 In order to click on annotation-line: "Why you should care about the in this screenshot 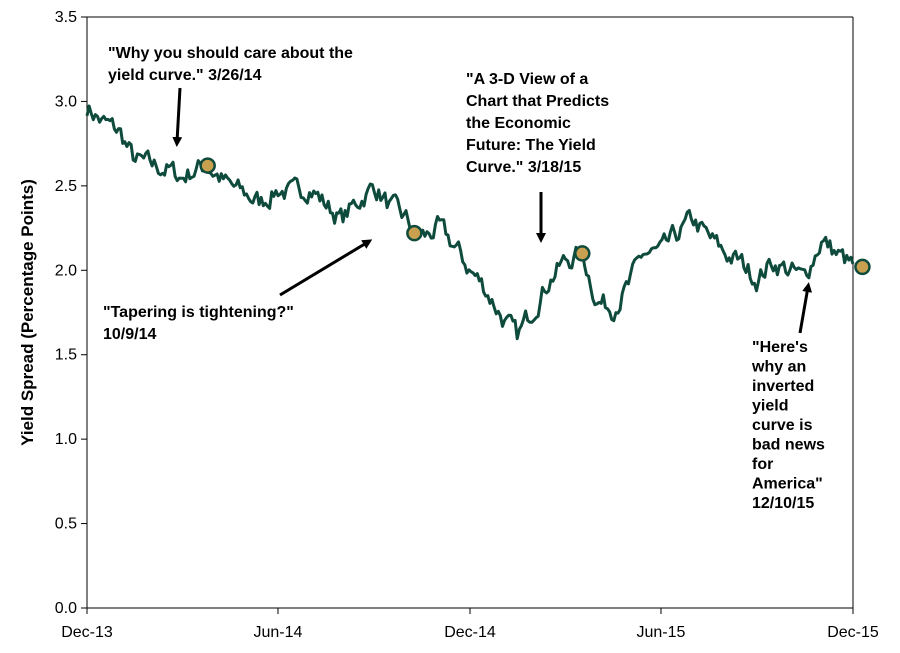, I will do `click(230, 53)`.